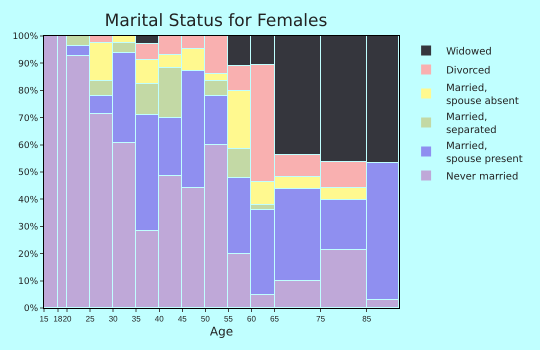 The height and width of the screenshot is (350, 540). What do you see at coordinates (28, 281) in the screenshot?
I see `y-tick-label: 10%` at bounding box center [28, 281].